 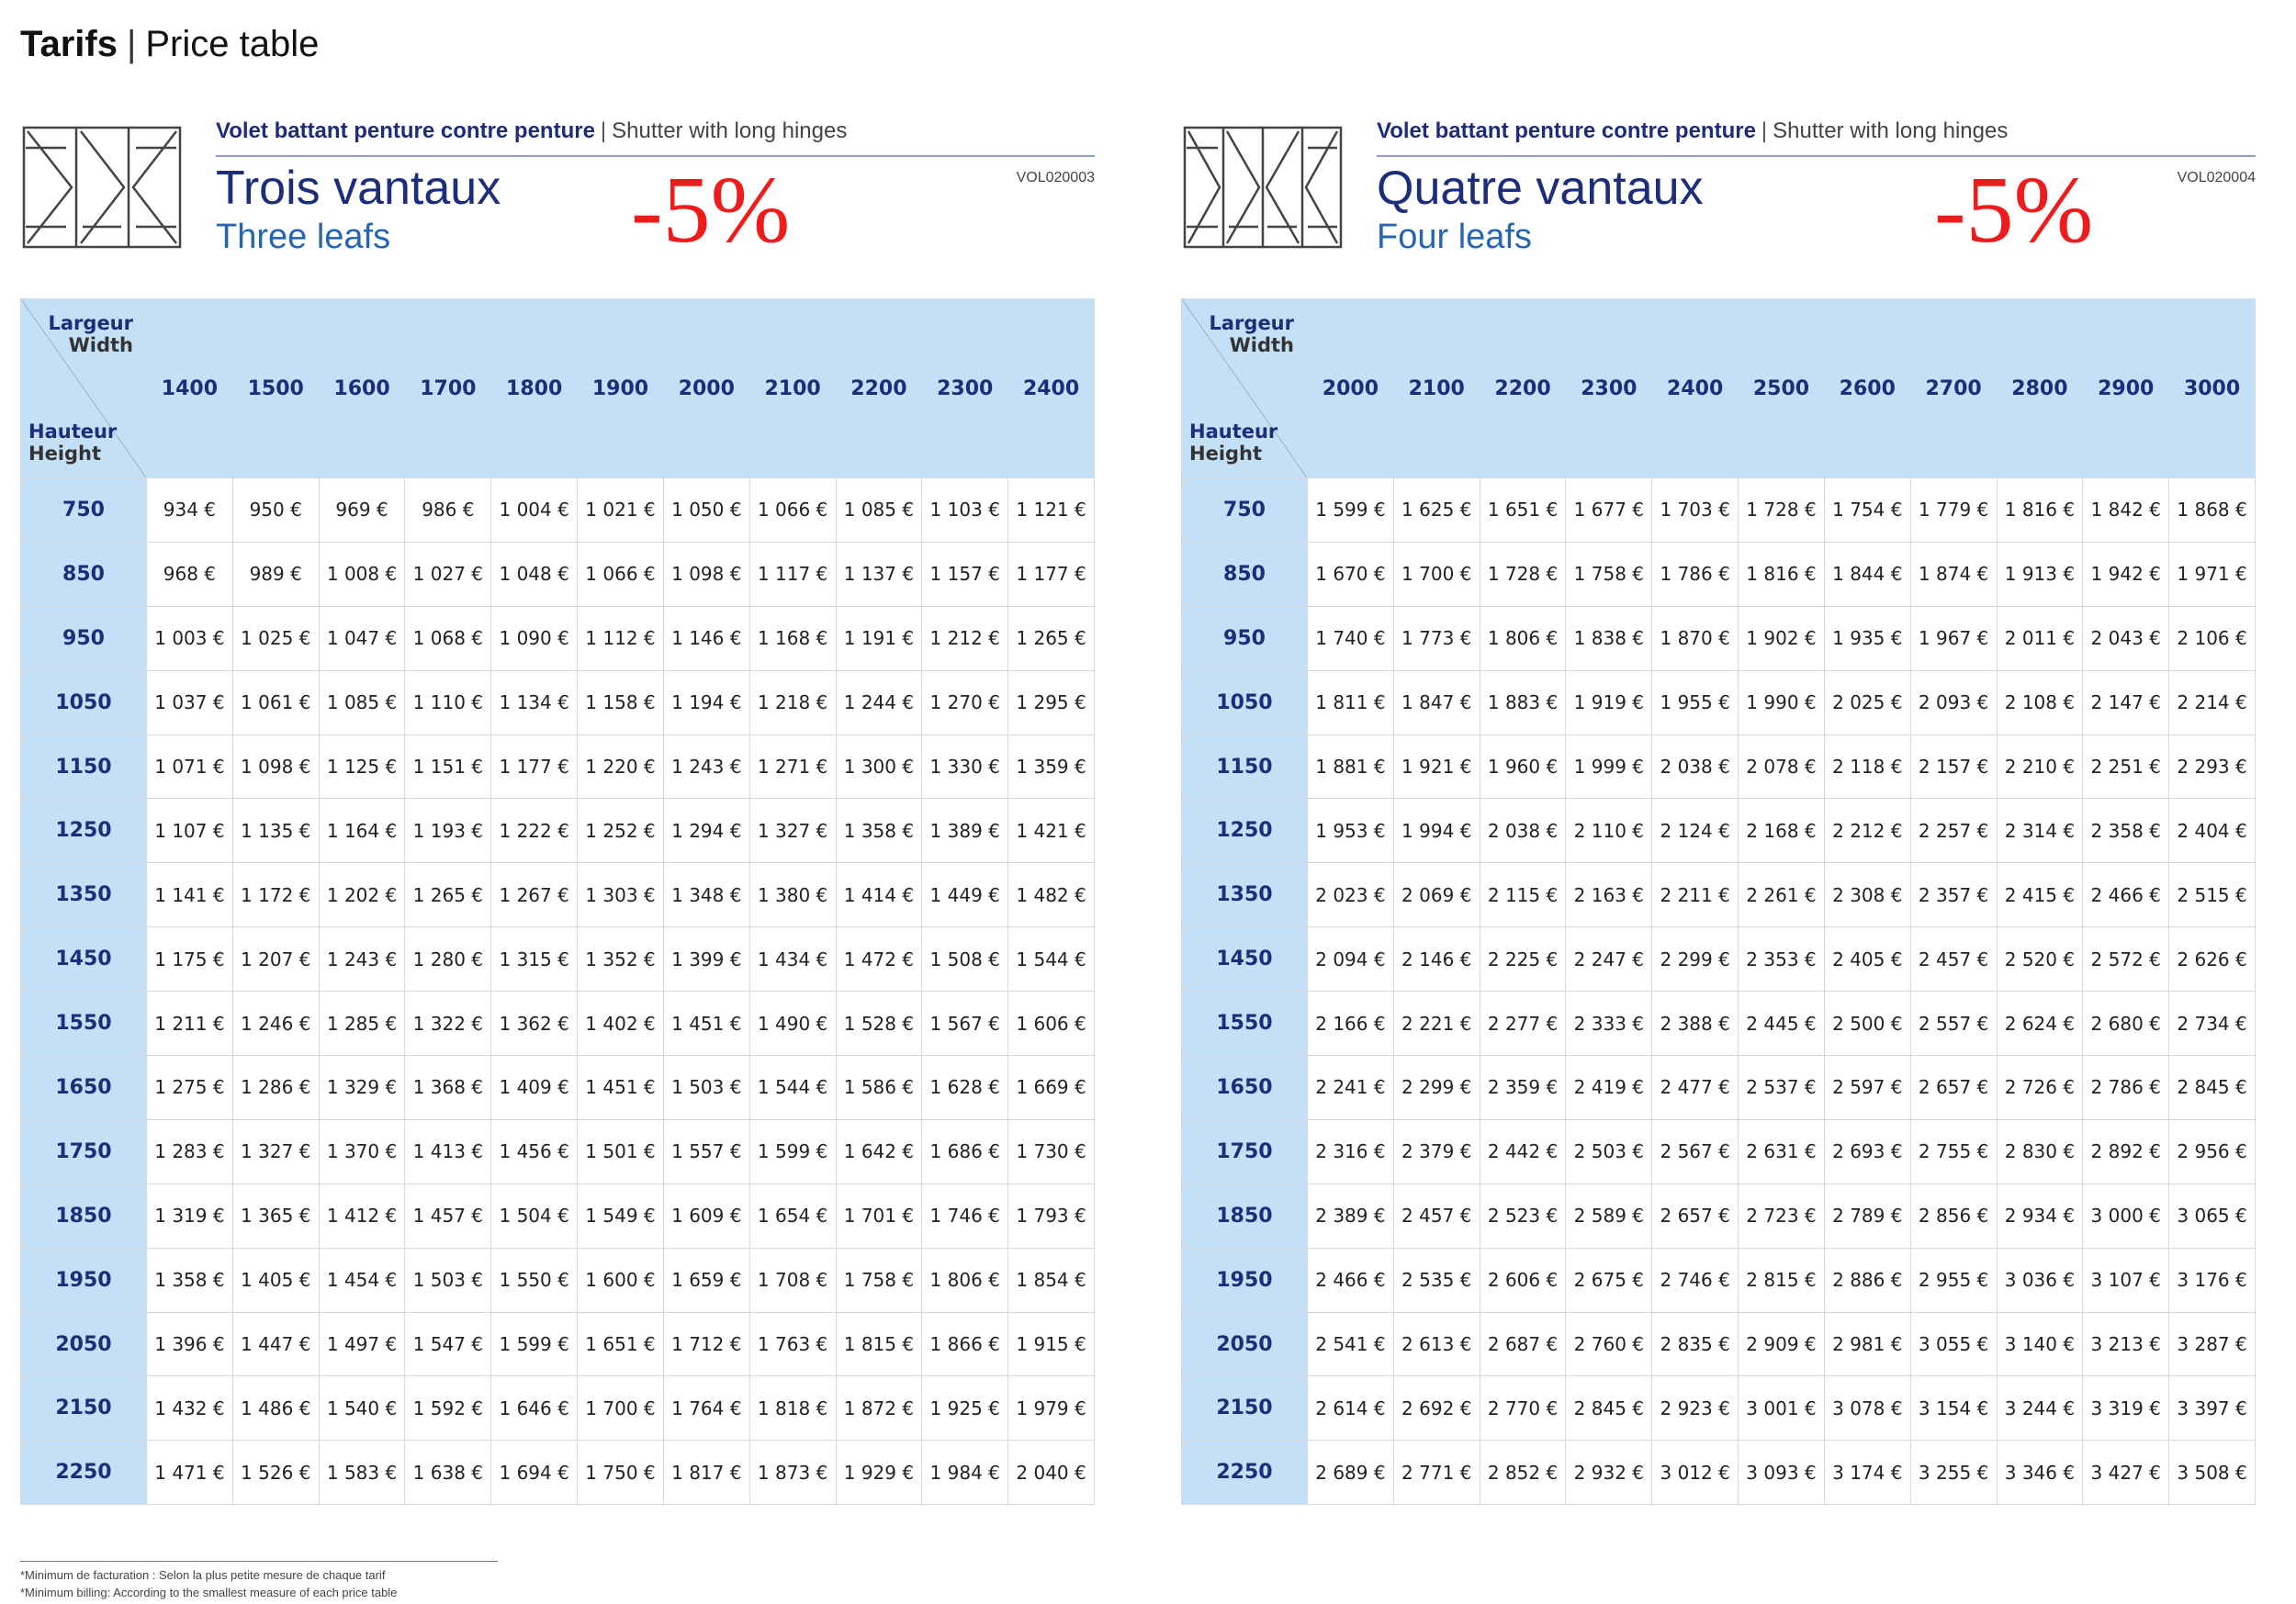 I want to click on height-header-cell: 1450, so click(x=1244, y=959).